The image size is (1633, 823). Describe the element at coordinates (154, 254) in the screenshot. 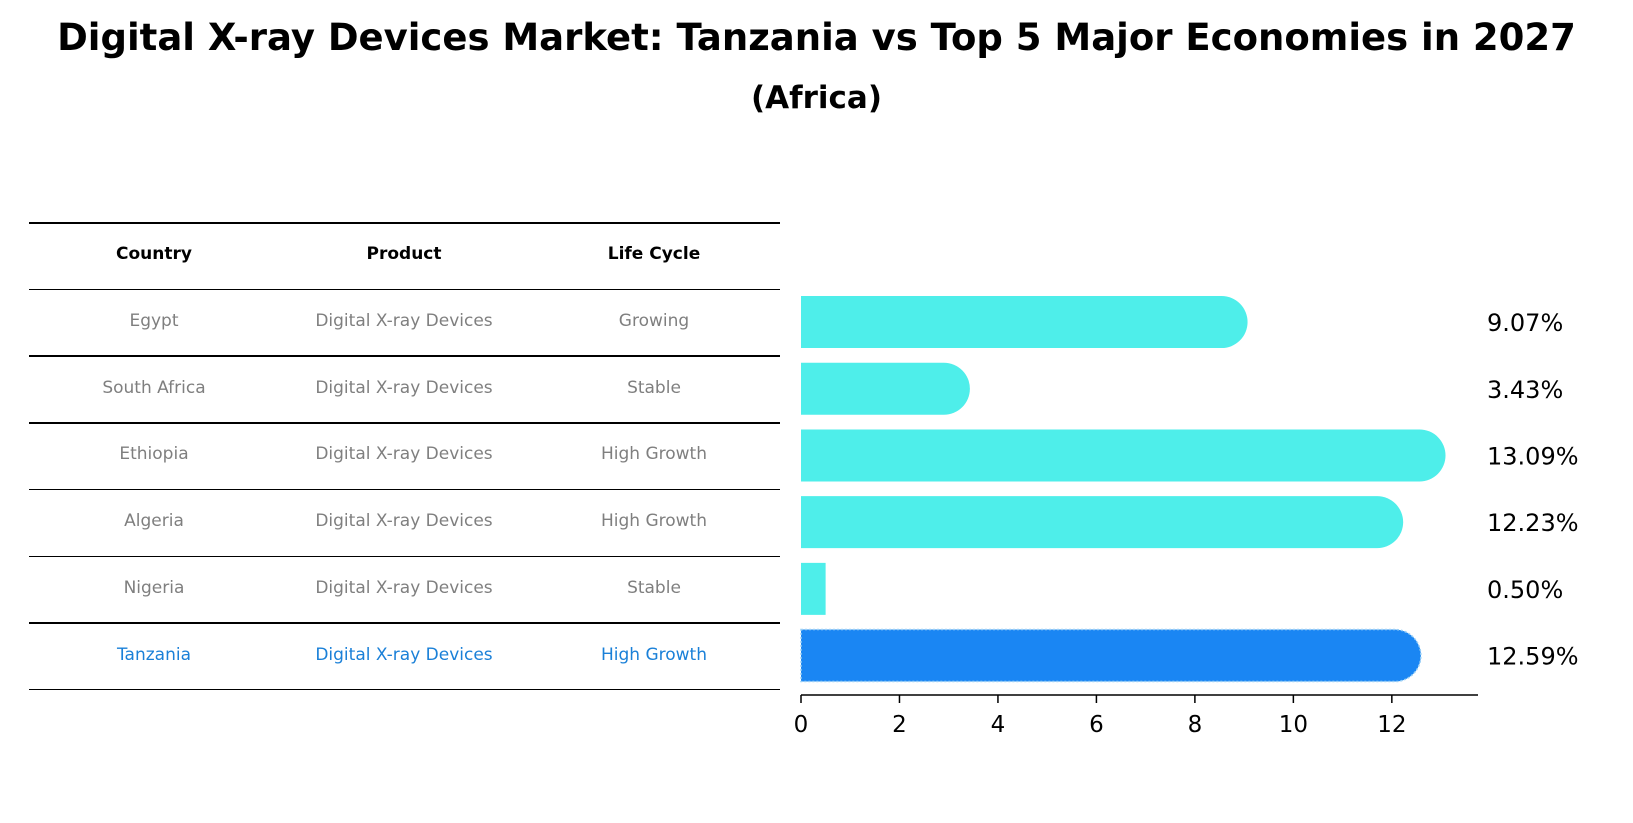

I see `table-header-cell: Country` at that location.